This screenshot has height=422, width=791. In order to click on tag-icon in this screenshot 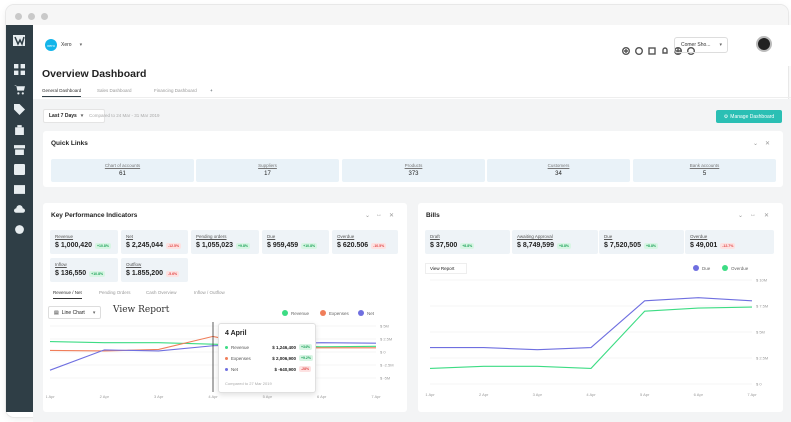, I will do `click(19, 109)`.